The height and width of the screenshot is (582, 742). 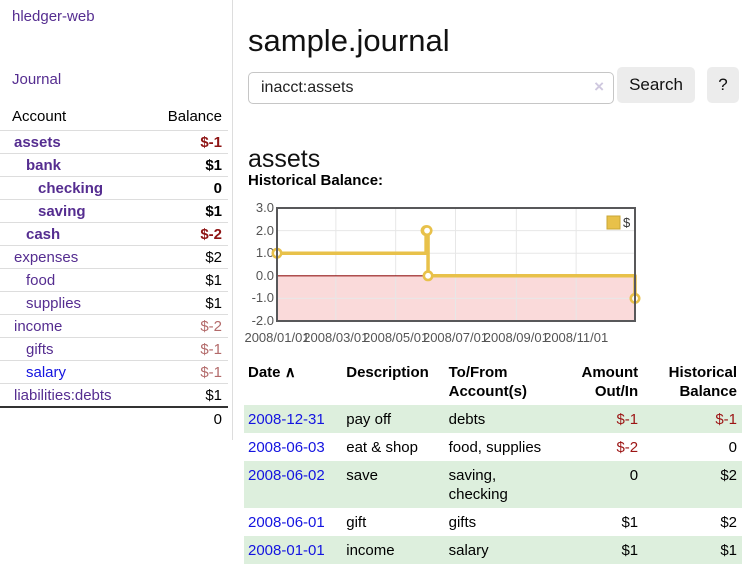 I want to click on sidebar-account-link: supplies, so click(x=54, y=303).